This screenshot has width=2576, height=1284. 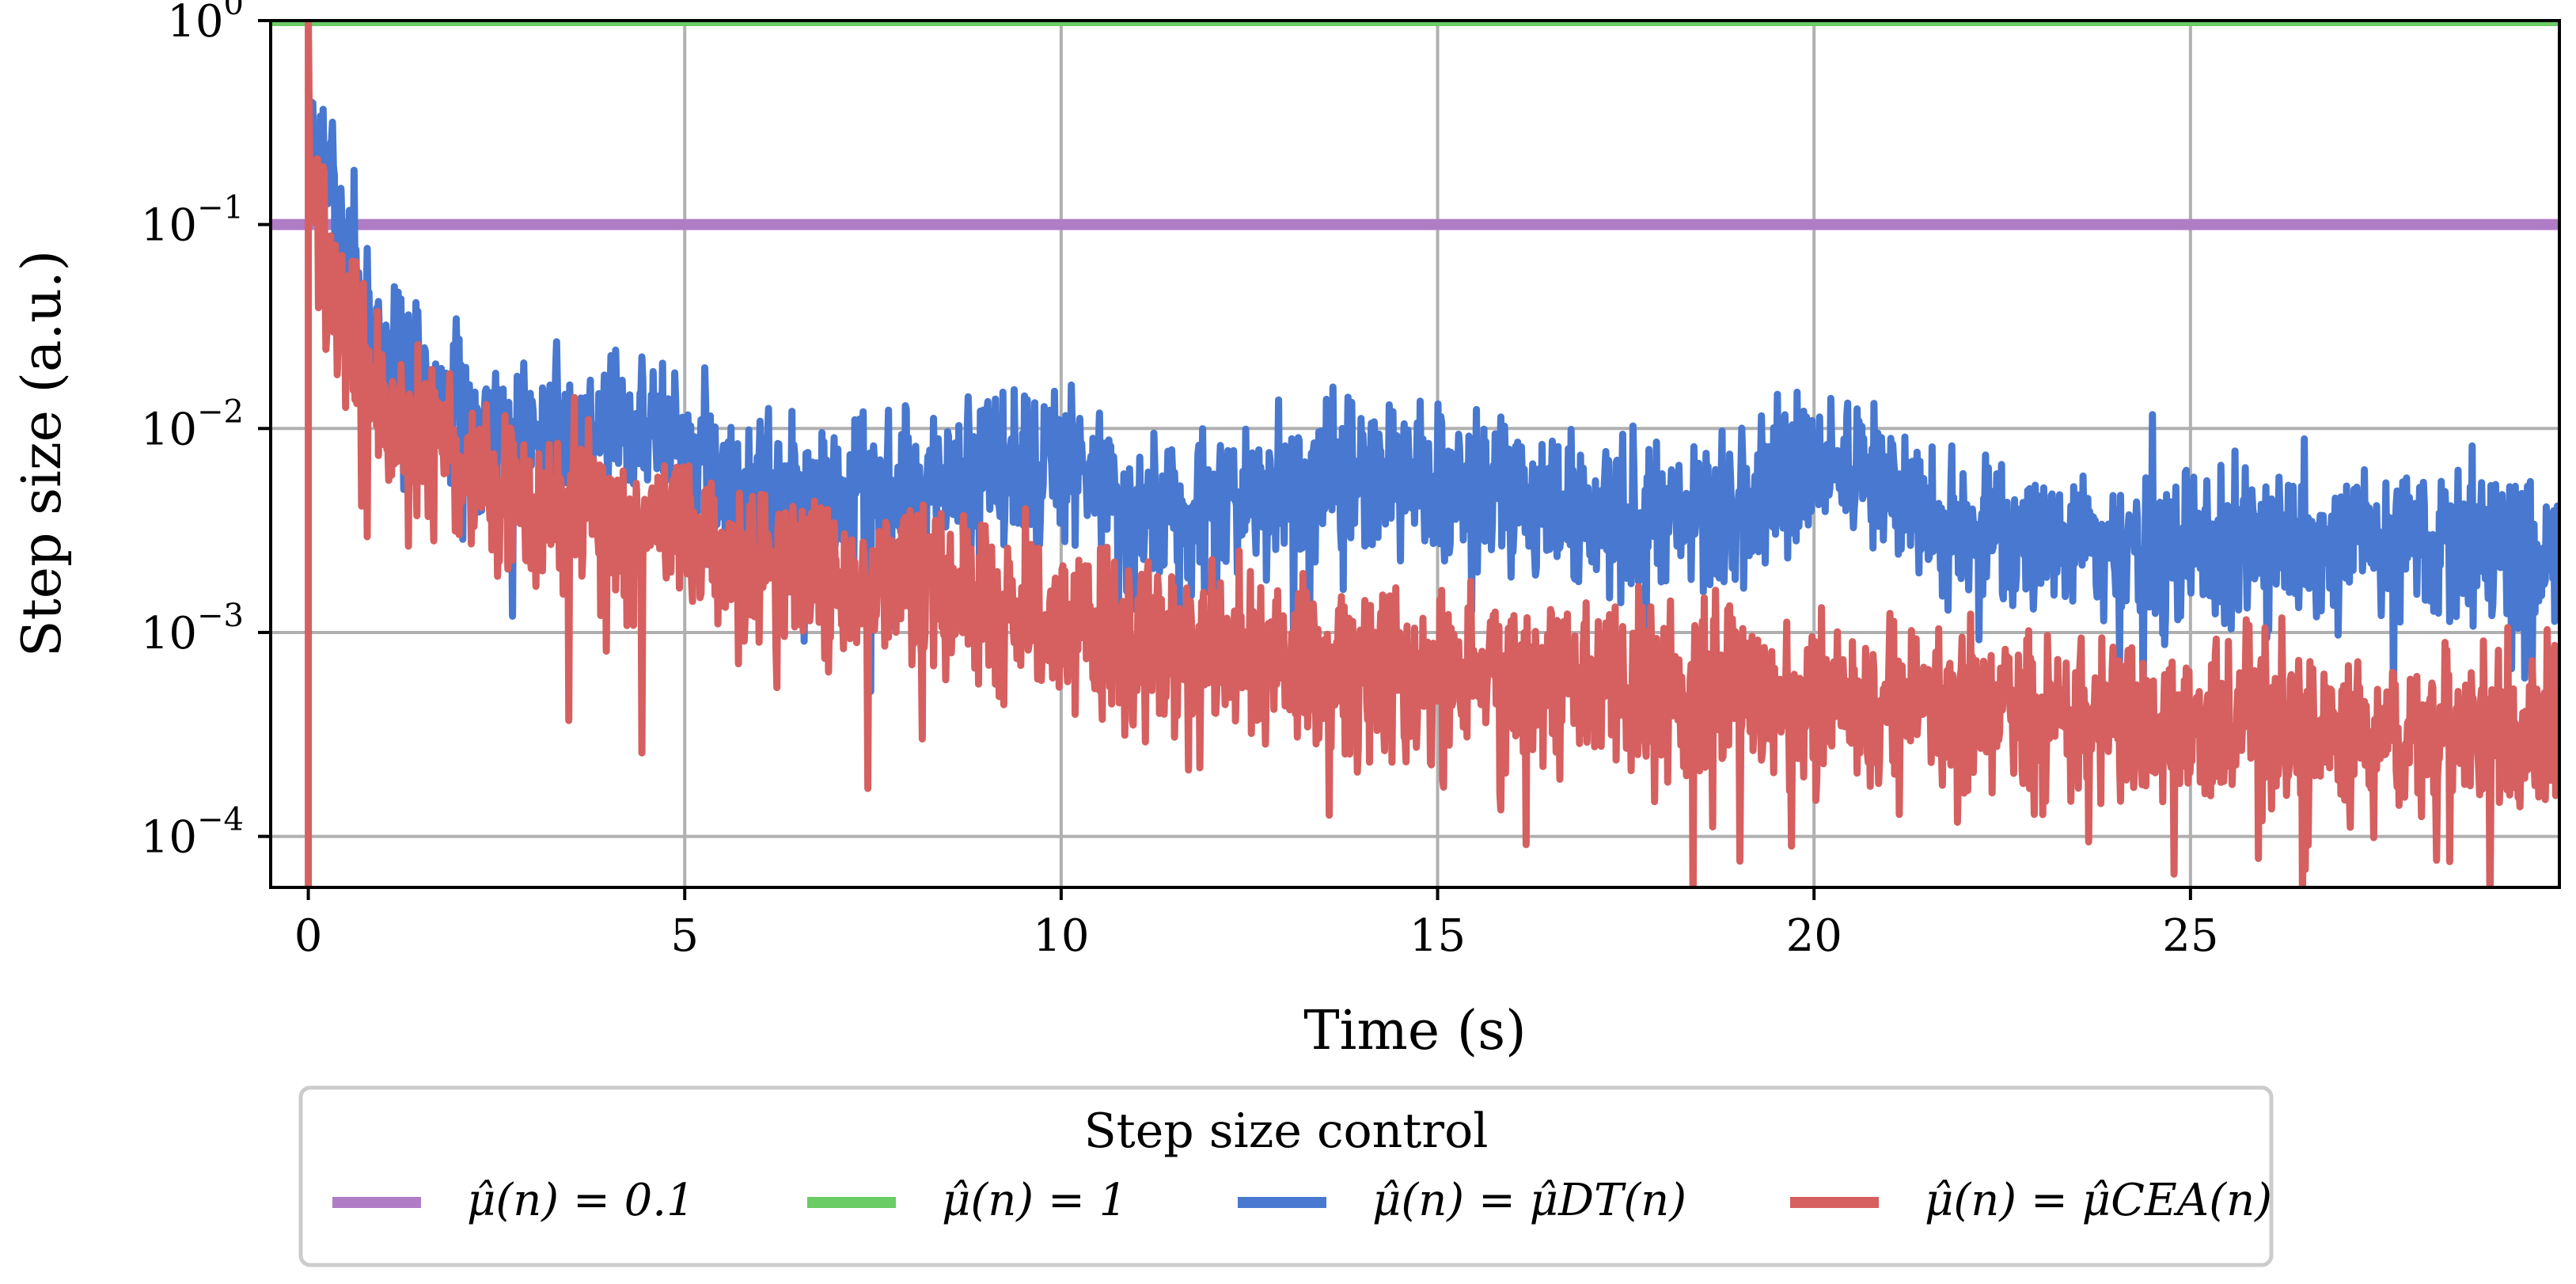 What do you see at coordinates (581, 1200) in the screenshot?
I see `legend-label: μ̂(n) = 0.1` at bounding box center [581, 1200].